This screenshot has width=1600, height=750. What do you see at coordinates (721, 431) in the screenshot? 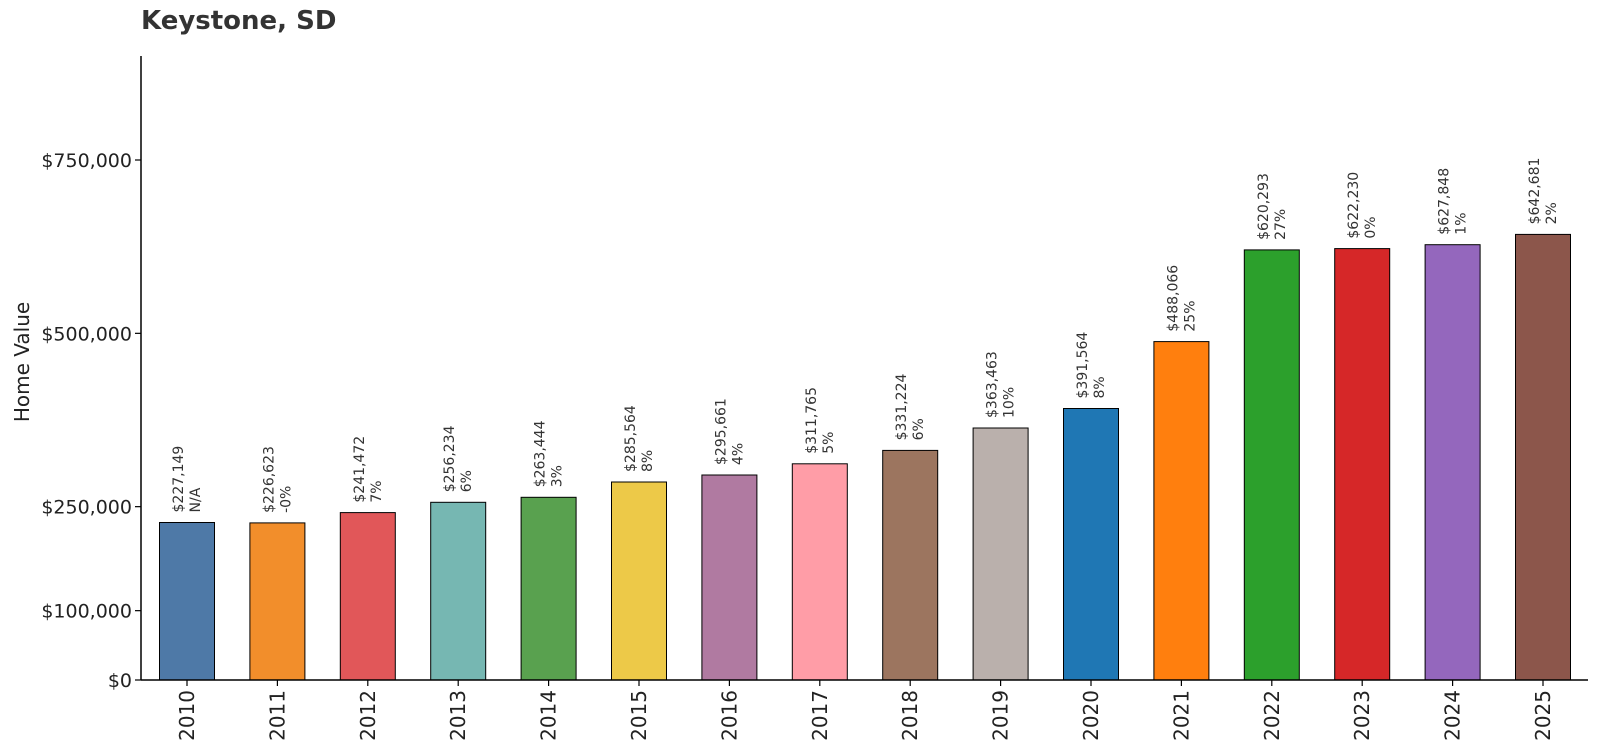
I see `value-label-2016: $295,661` at bounding box center [721, 431].